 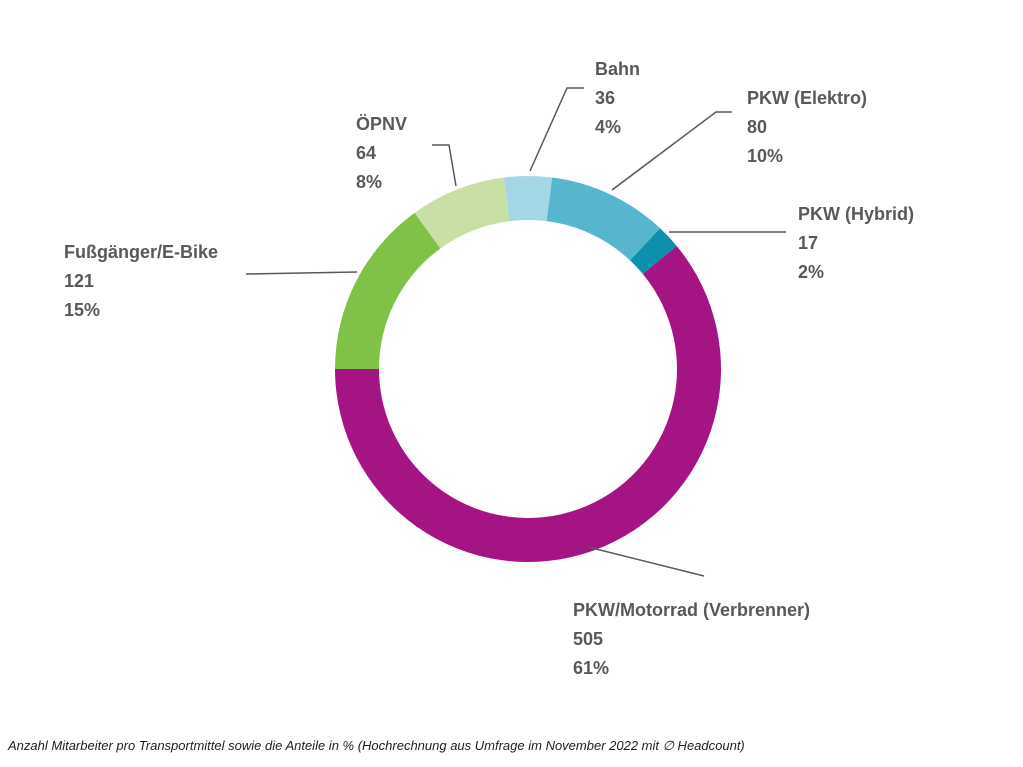 I want to click on segment-name: Fußgänger/E-Bike, so click(x=141, y=252).